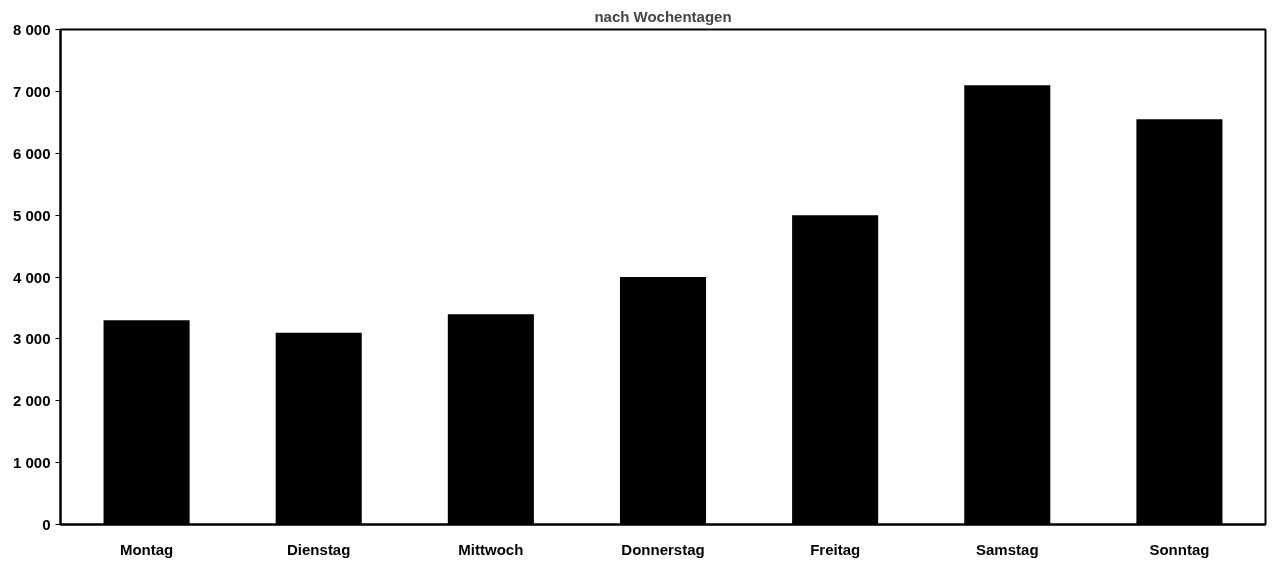  Describe the element at coordinates (46, 524) in the screenshot. I see `y-tick-label: 0` at that location.